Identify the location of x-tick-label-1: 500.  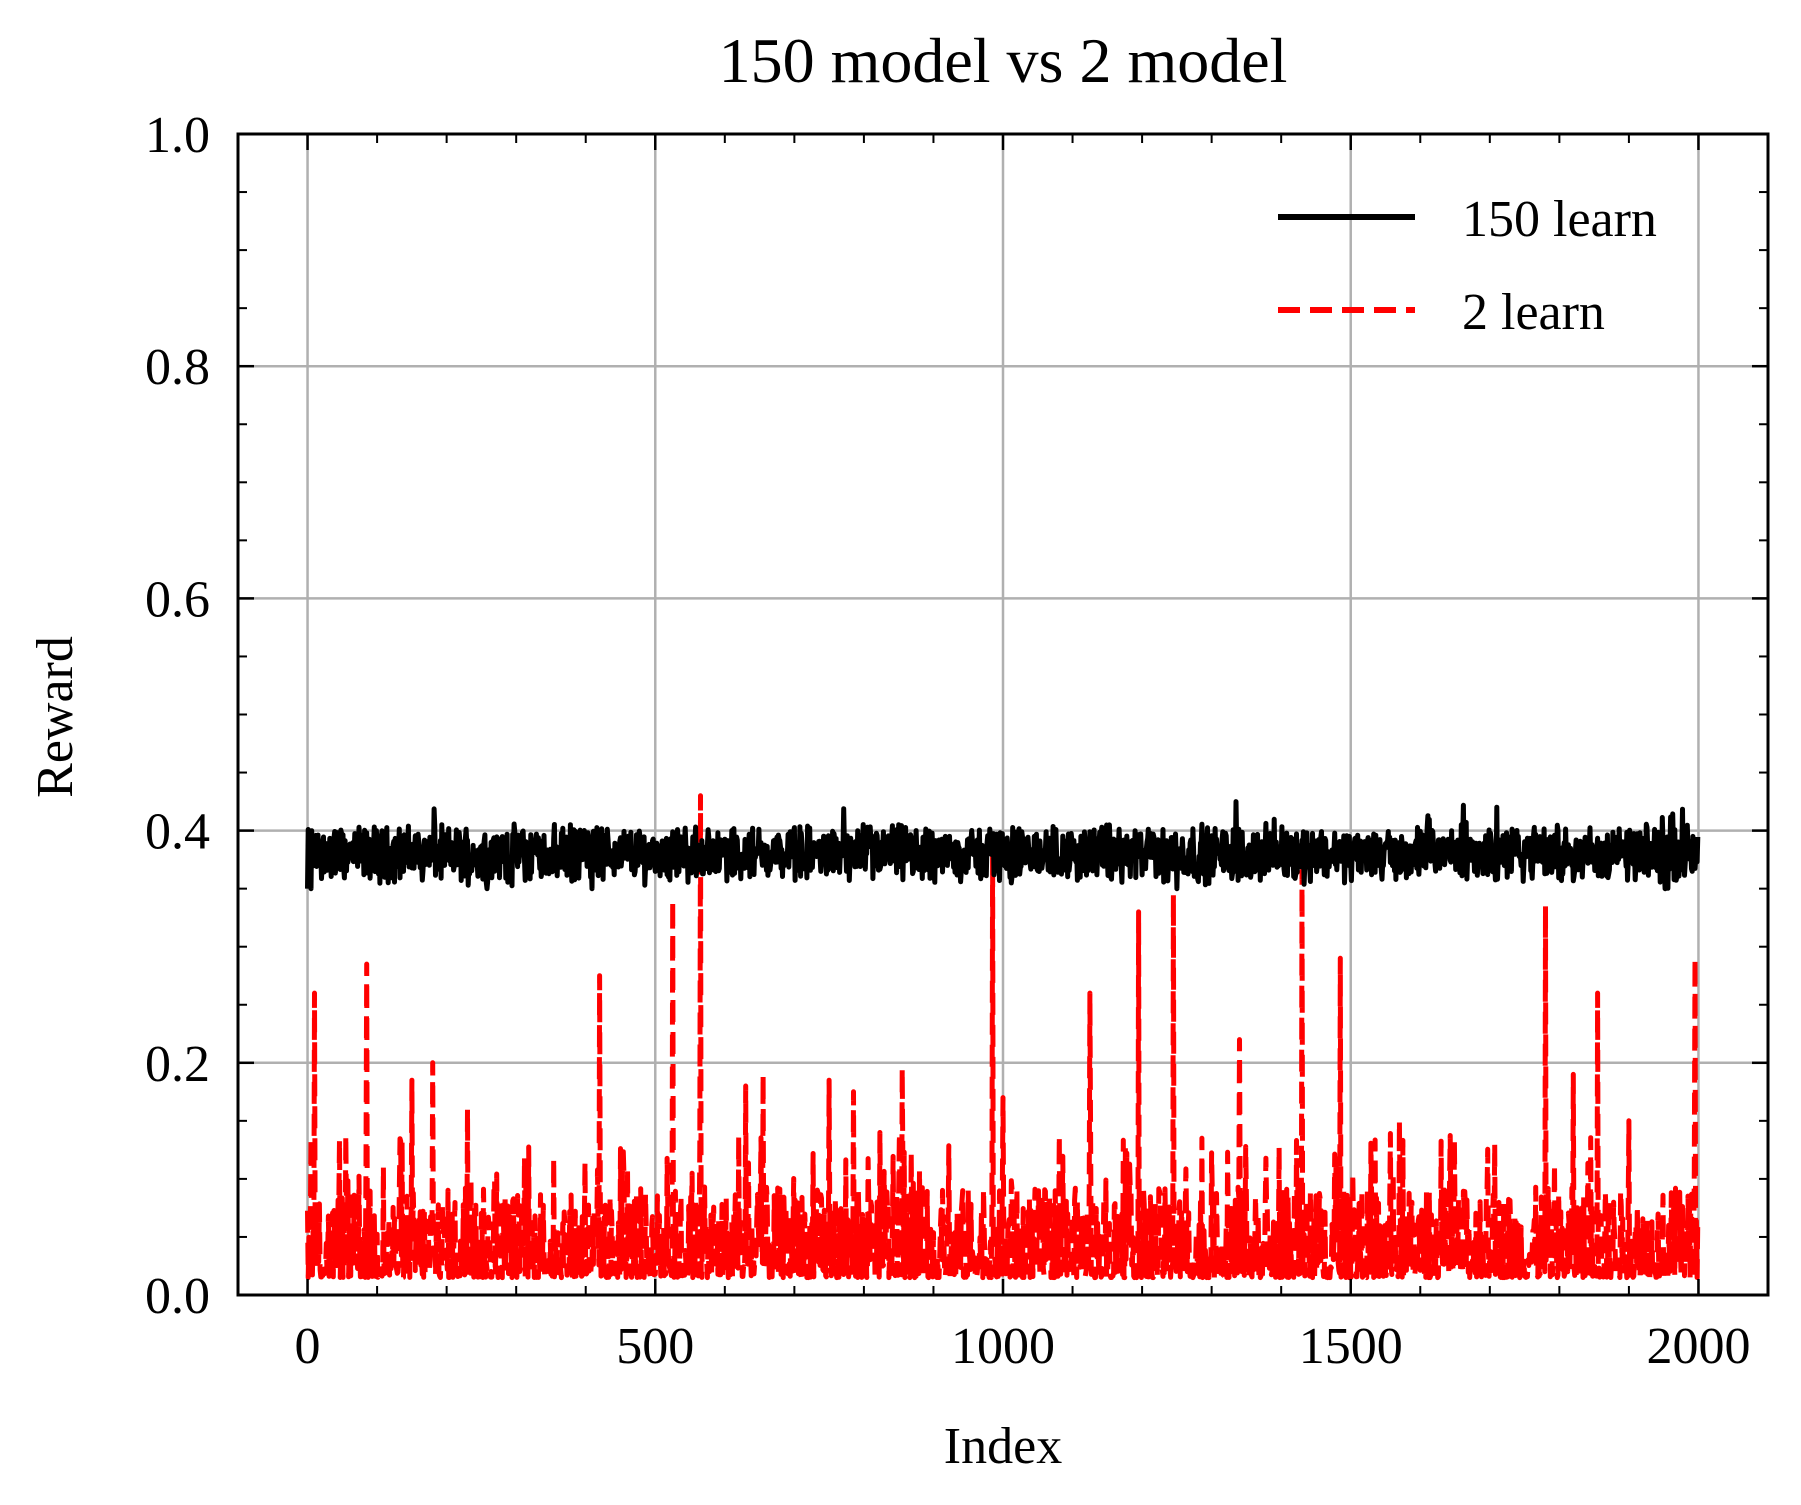
(655, 1346).